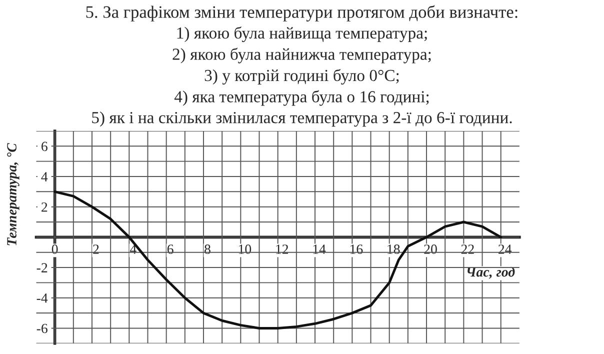 Image resolution: width=604 pixels, height=354 pixels. I want to click on chart-title: 5. За графіком зміни температури протягом доби визначте:, so click(302, 13).